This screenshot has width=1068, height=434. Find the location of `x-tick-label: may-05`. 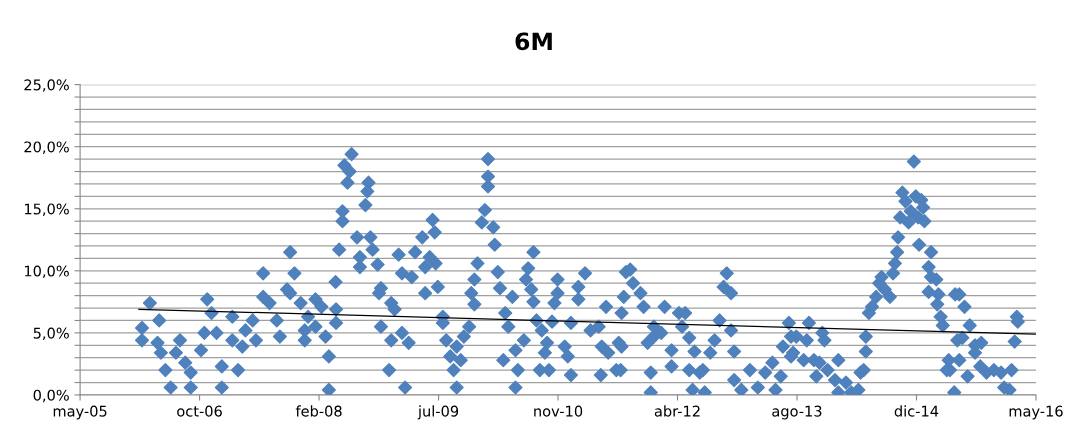

x-tick-label: may-05 is located at coordinates (80, 412).